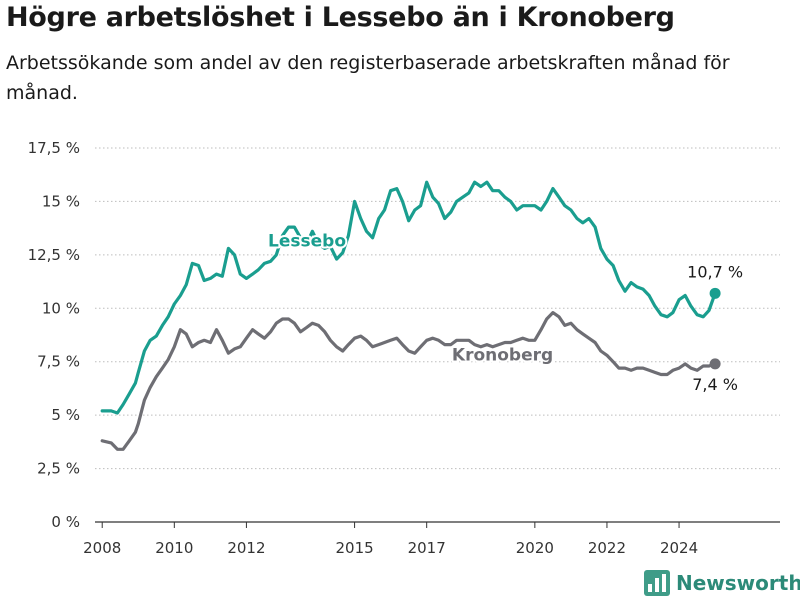  I want to click on y-tick-label: 5 %, so click(65, 415).